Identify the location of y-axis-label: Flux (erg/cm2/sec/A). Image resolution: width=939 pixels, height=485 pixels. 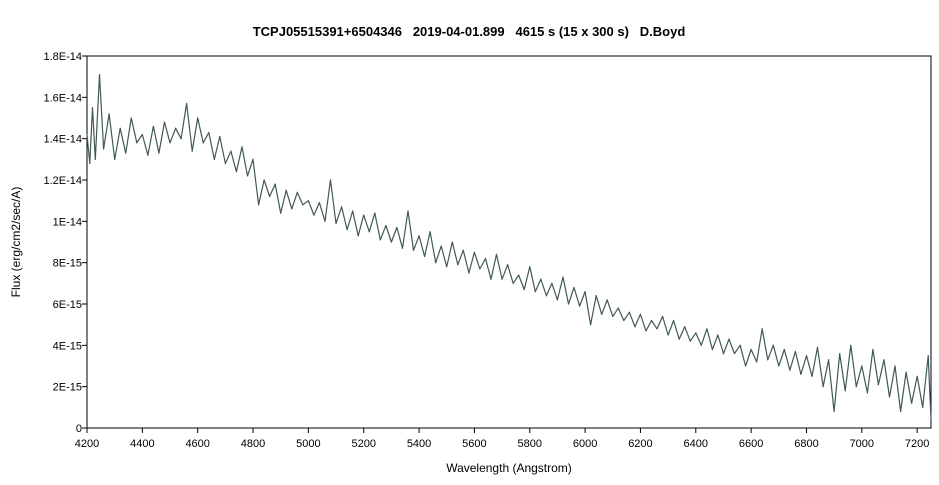
(16, 242).